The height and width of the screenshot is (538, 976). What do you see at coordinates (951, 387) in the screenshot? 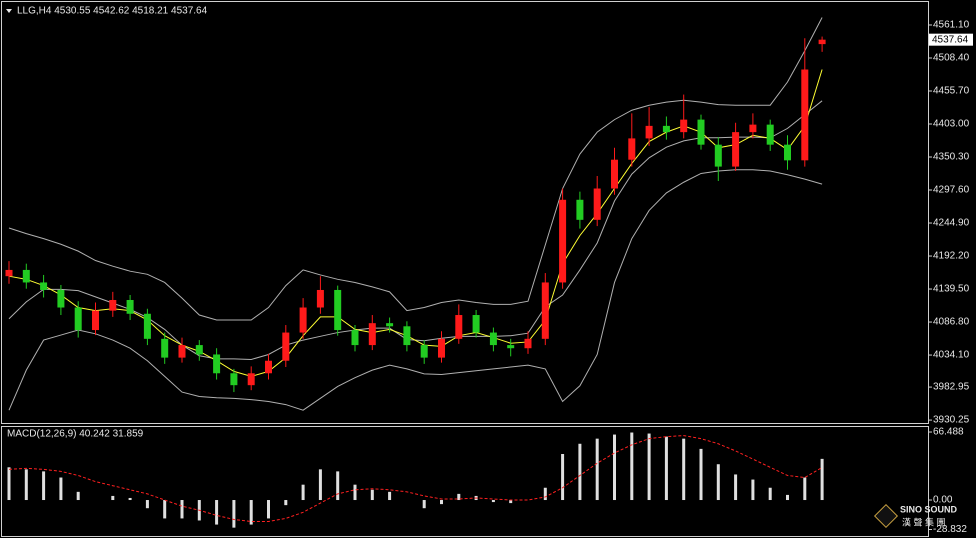
I see `y-tick-label: 3982.95` at bounding box center [951, 387].